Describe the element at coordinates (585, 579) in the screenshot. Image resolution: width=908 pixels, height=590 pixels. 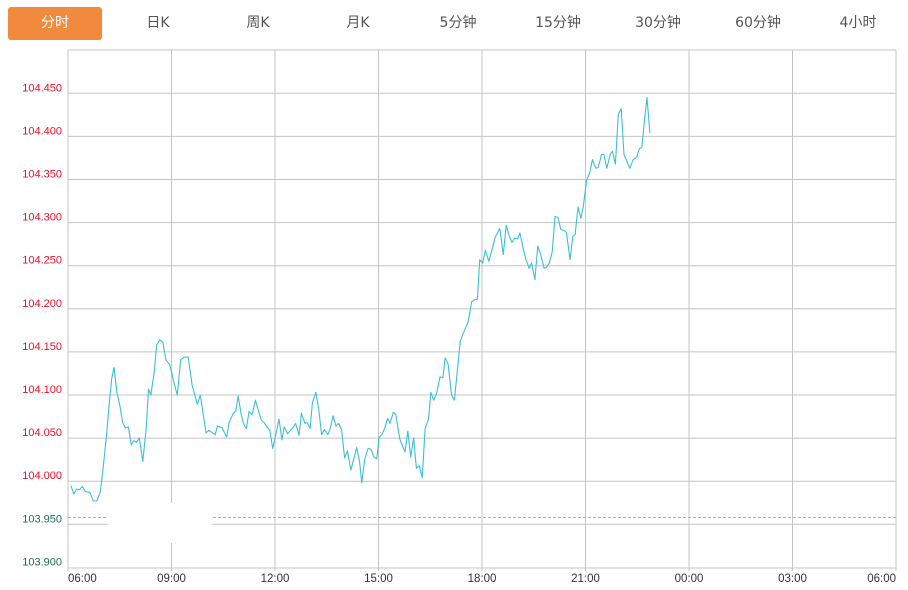
I see `x-tick-label: 21:00` at that location.